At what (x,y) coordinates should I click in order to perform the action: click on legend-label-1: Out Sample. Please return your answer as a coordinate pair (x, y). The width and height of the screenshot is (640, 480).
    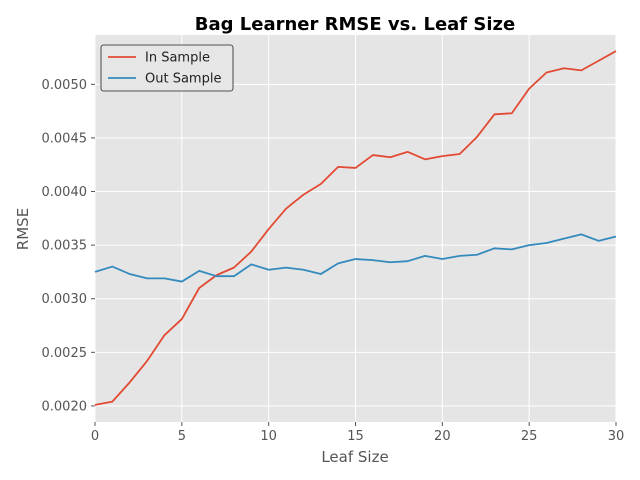
    Looking at the image, I should click on (183, 79).